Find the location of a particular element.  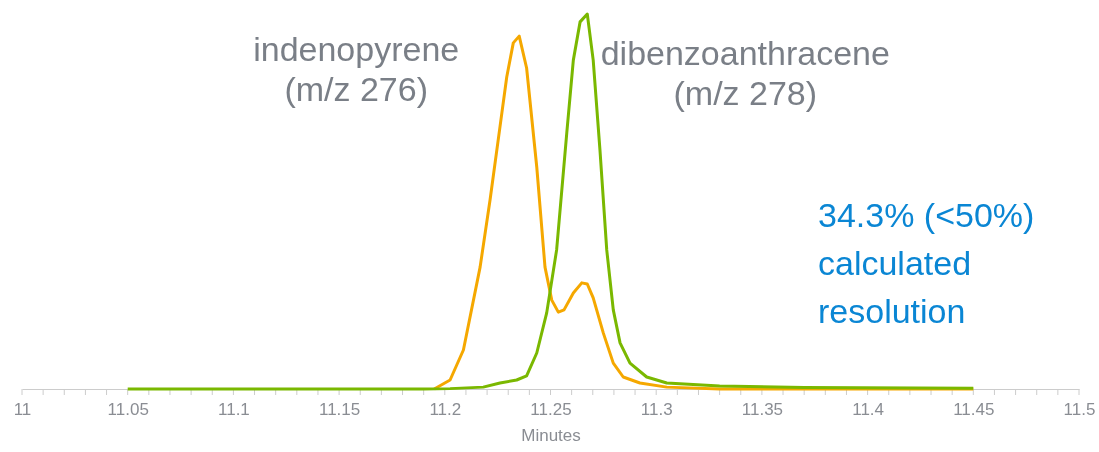

x-tick-label: 11.45 is located at coordinates (974, 409).